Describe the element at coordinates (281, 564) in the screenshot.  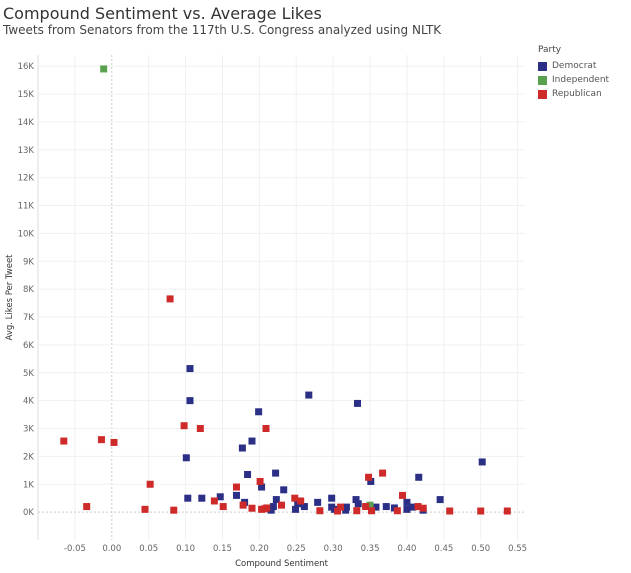
I see `x-axis-label: Compound Sentiment` at that location.